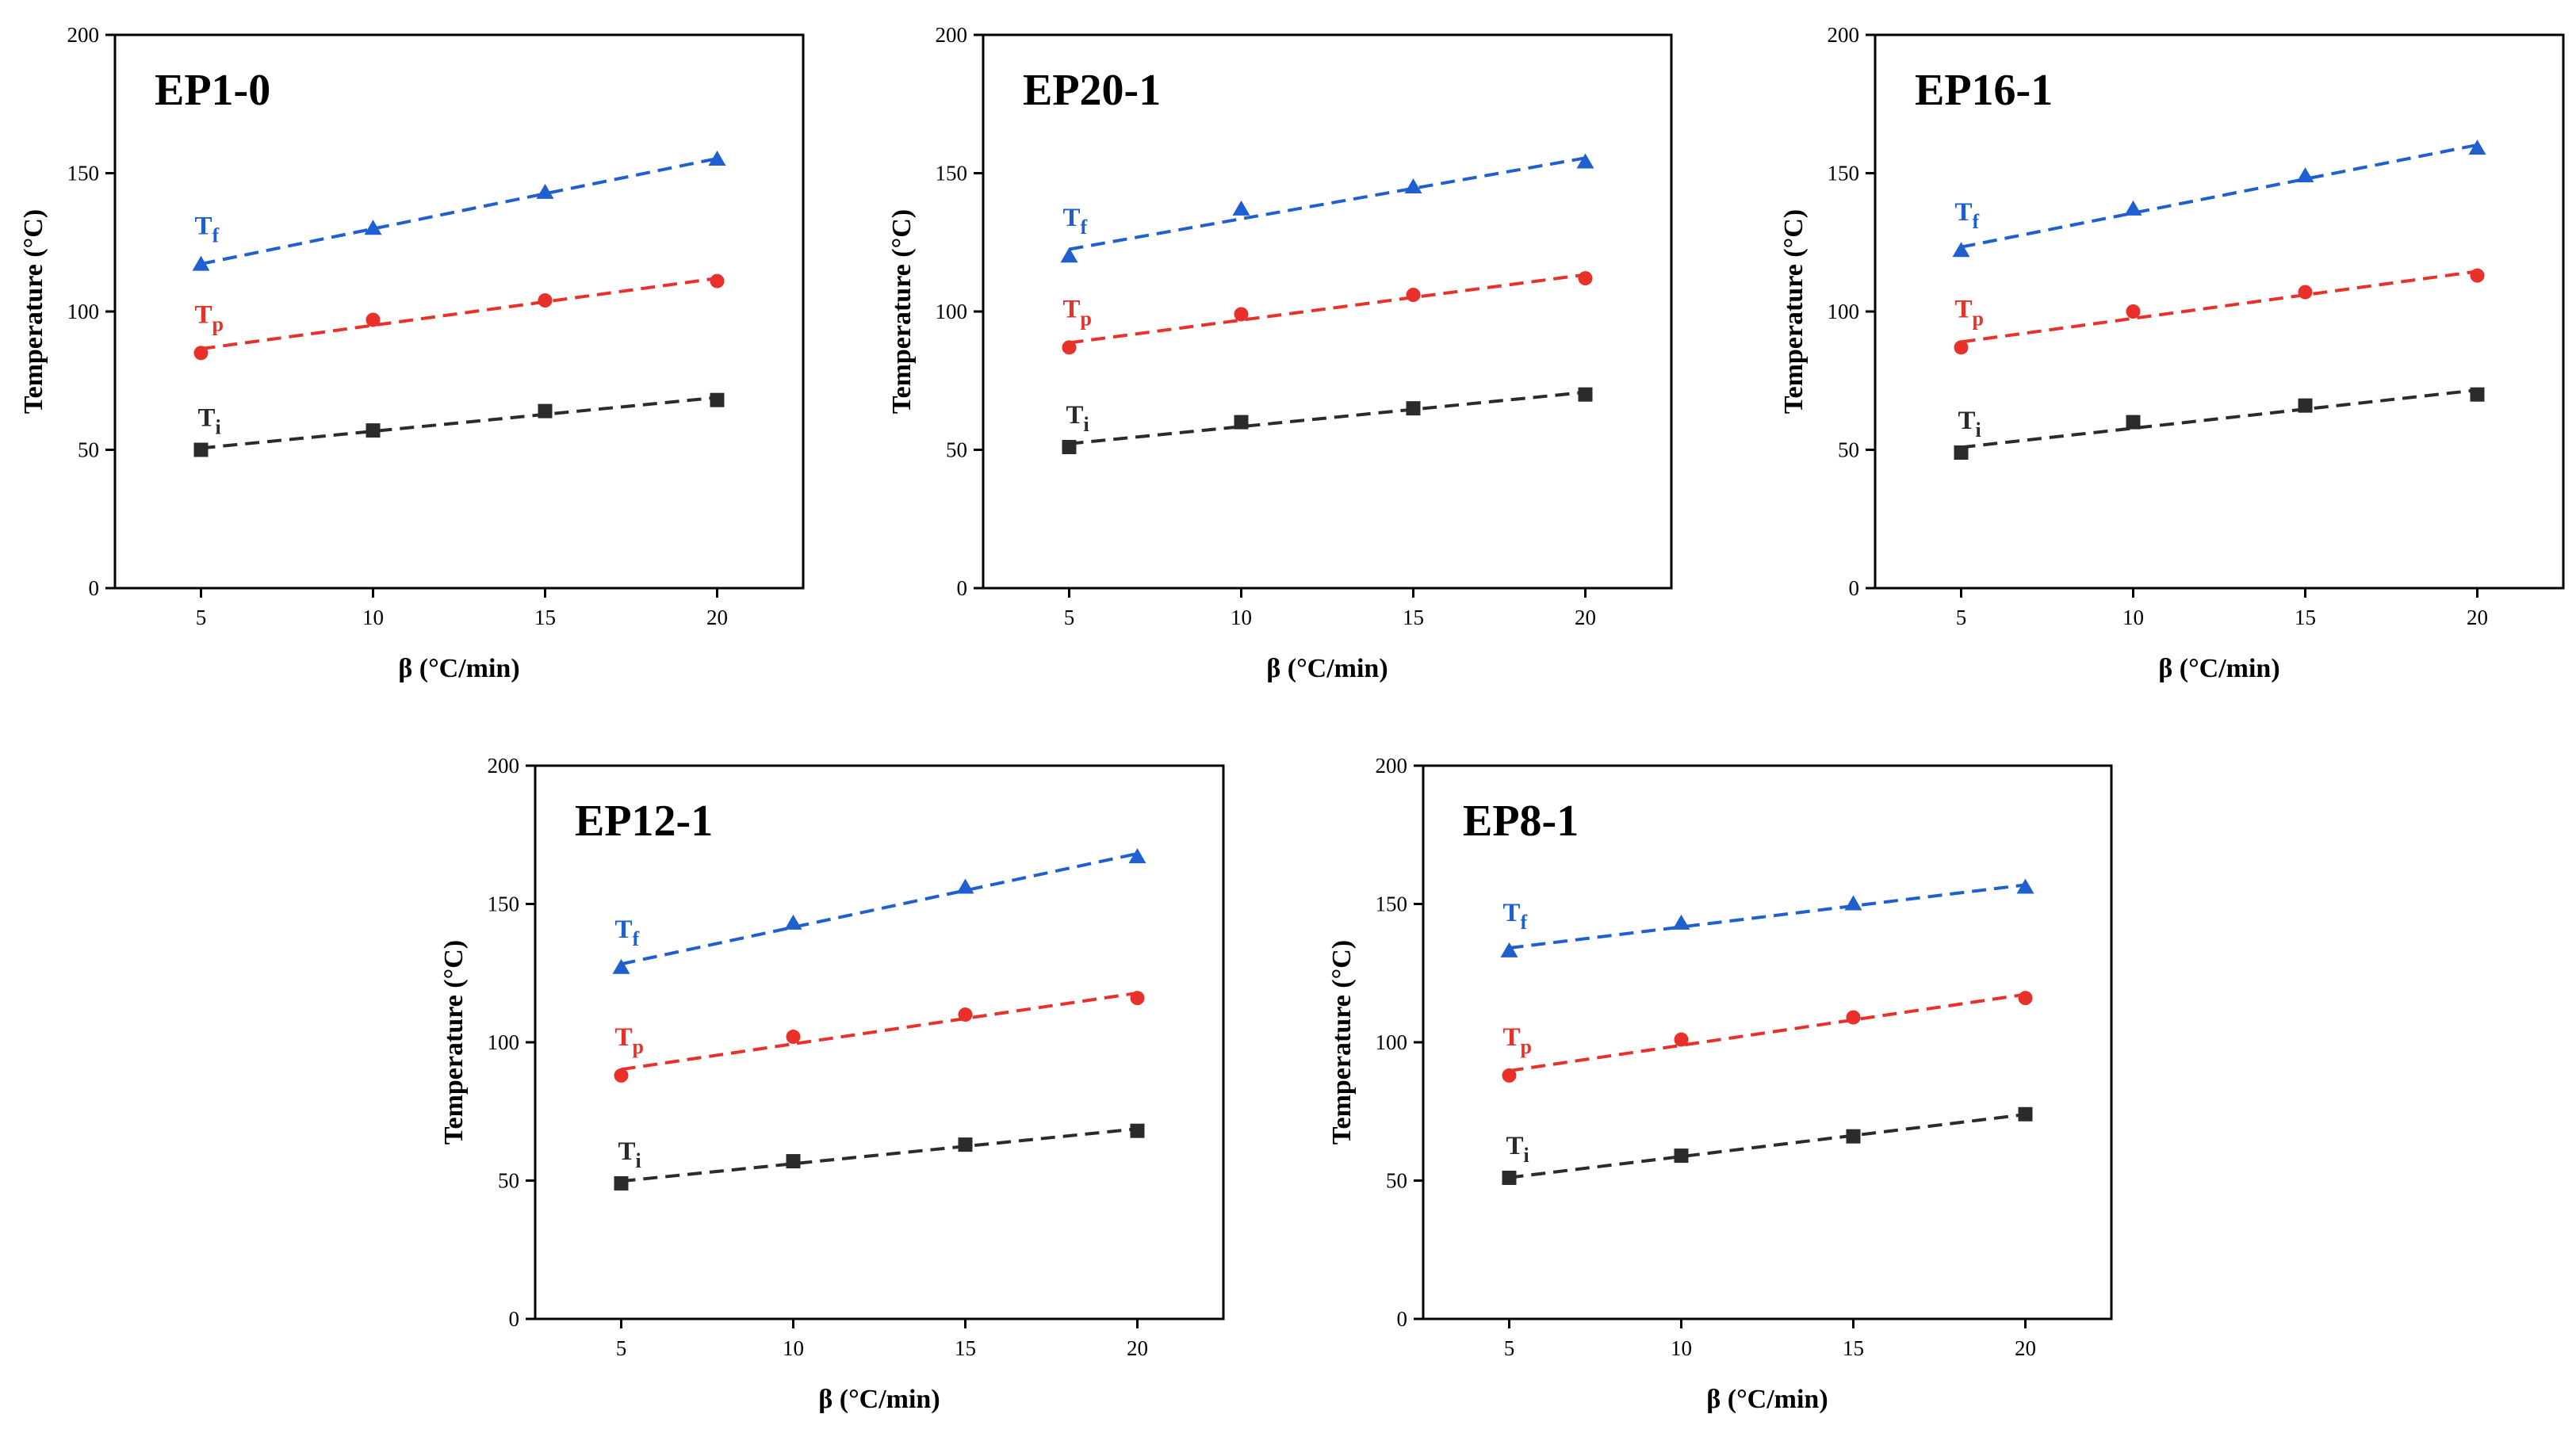 The height and width of the screenshot is (1437, 2576). Describe the element at coordinates (1984, 90) in the screenshot. I see `panel-title: EP16-1` at that location.